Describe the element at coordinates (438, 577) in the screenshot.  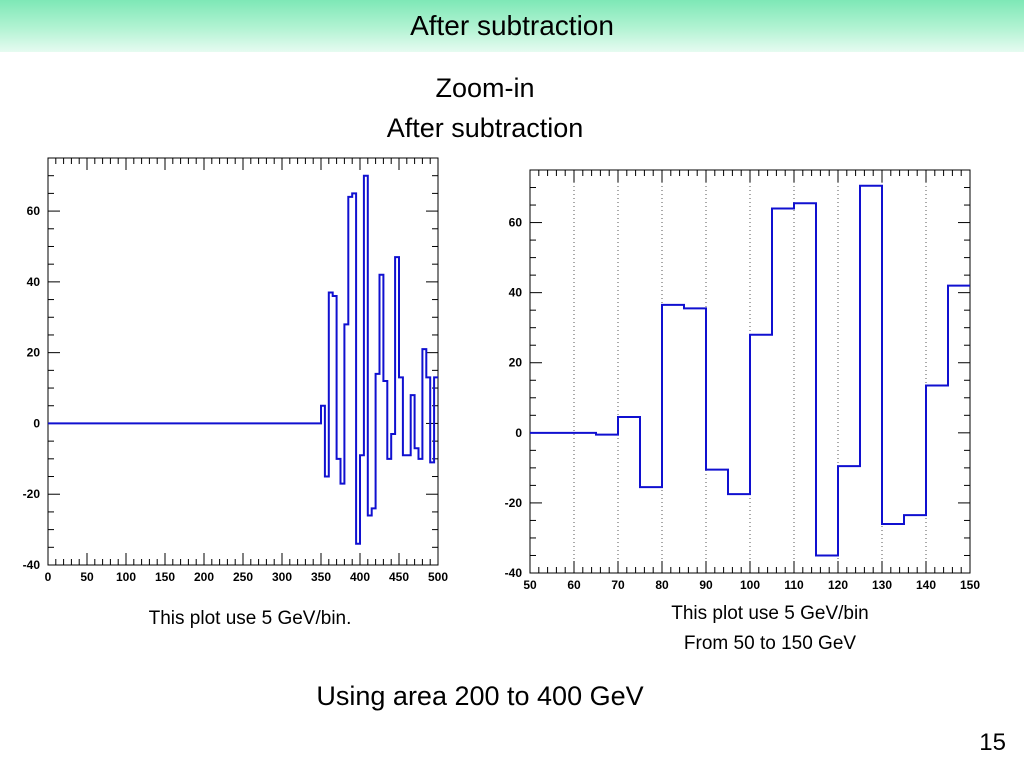
I see `x-tick-label: 500` at that location.